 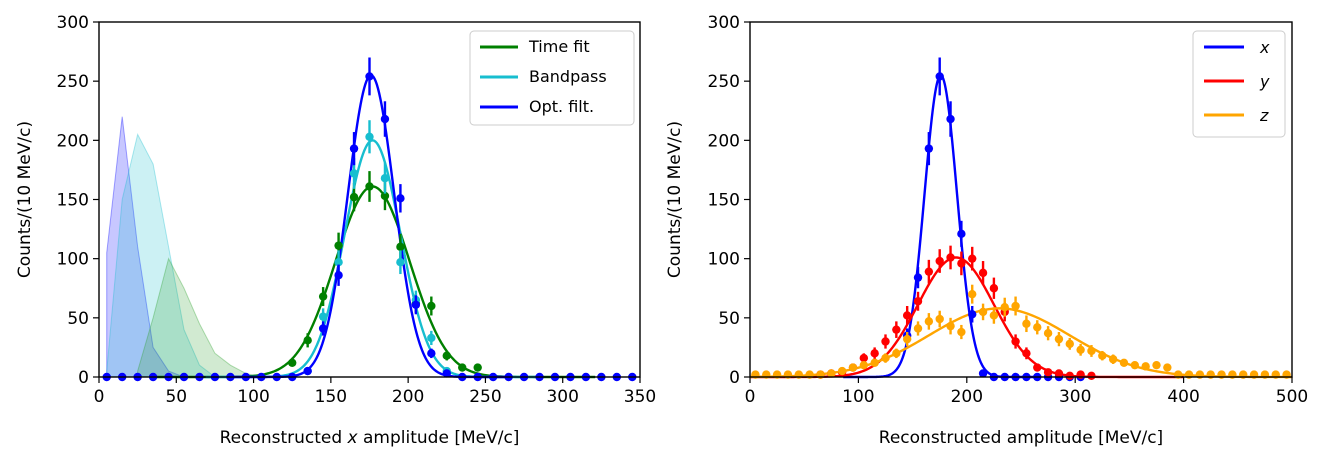 What do you see at coordinates (1264, 81) in the screenshot?
I see `legend-label-y: y` at bounding box center [1264, 81].